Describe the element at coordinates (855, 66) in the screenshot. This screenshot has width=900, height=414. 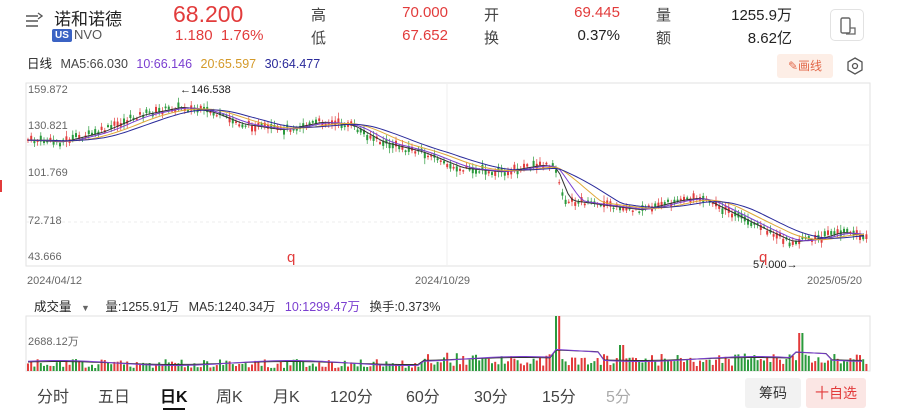
I see `settings-icon` at that location.